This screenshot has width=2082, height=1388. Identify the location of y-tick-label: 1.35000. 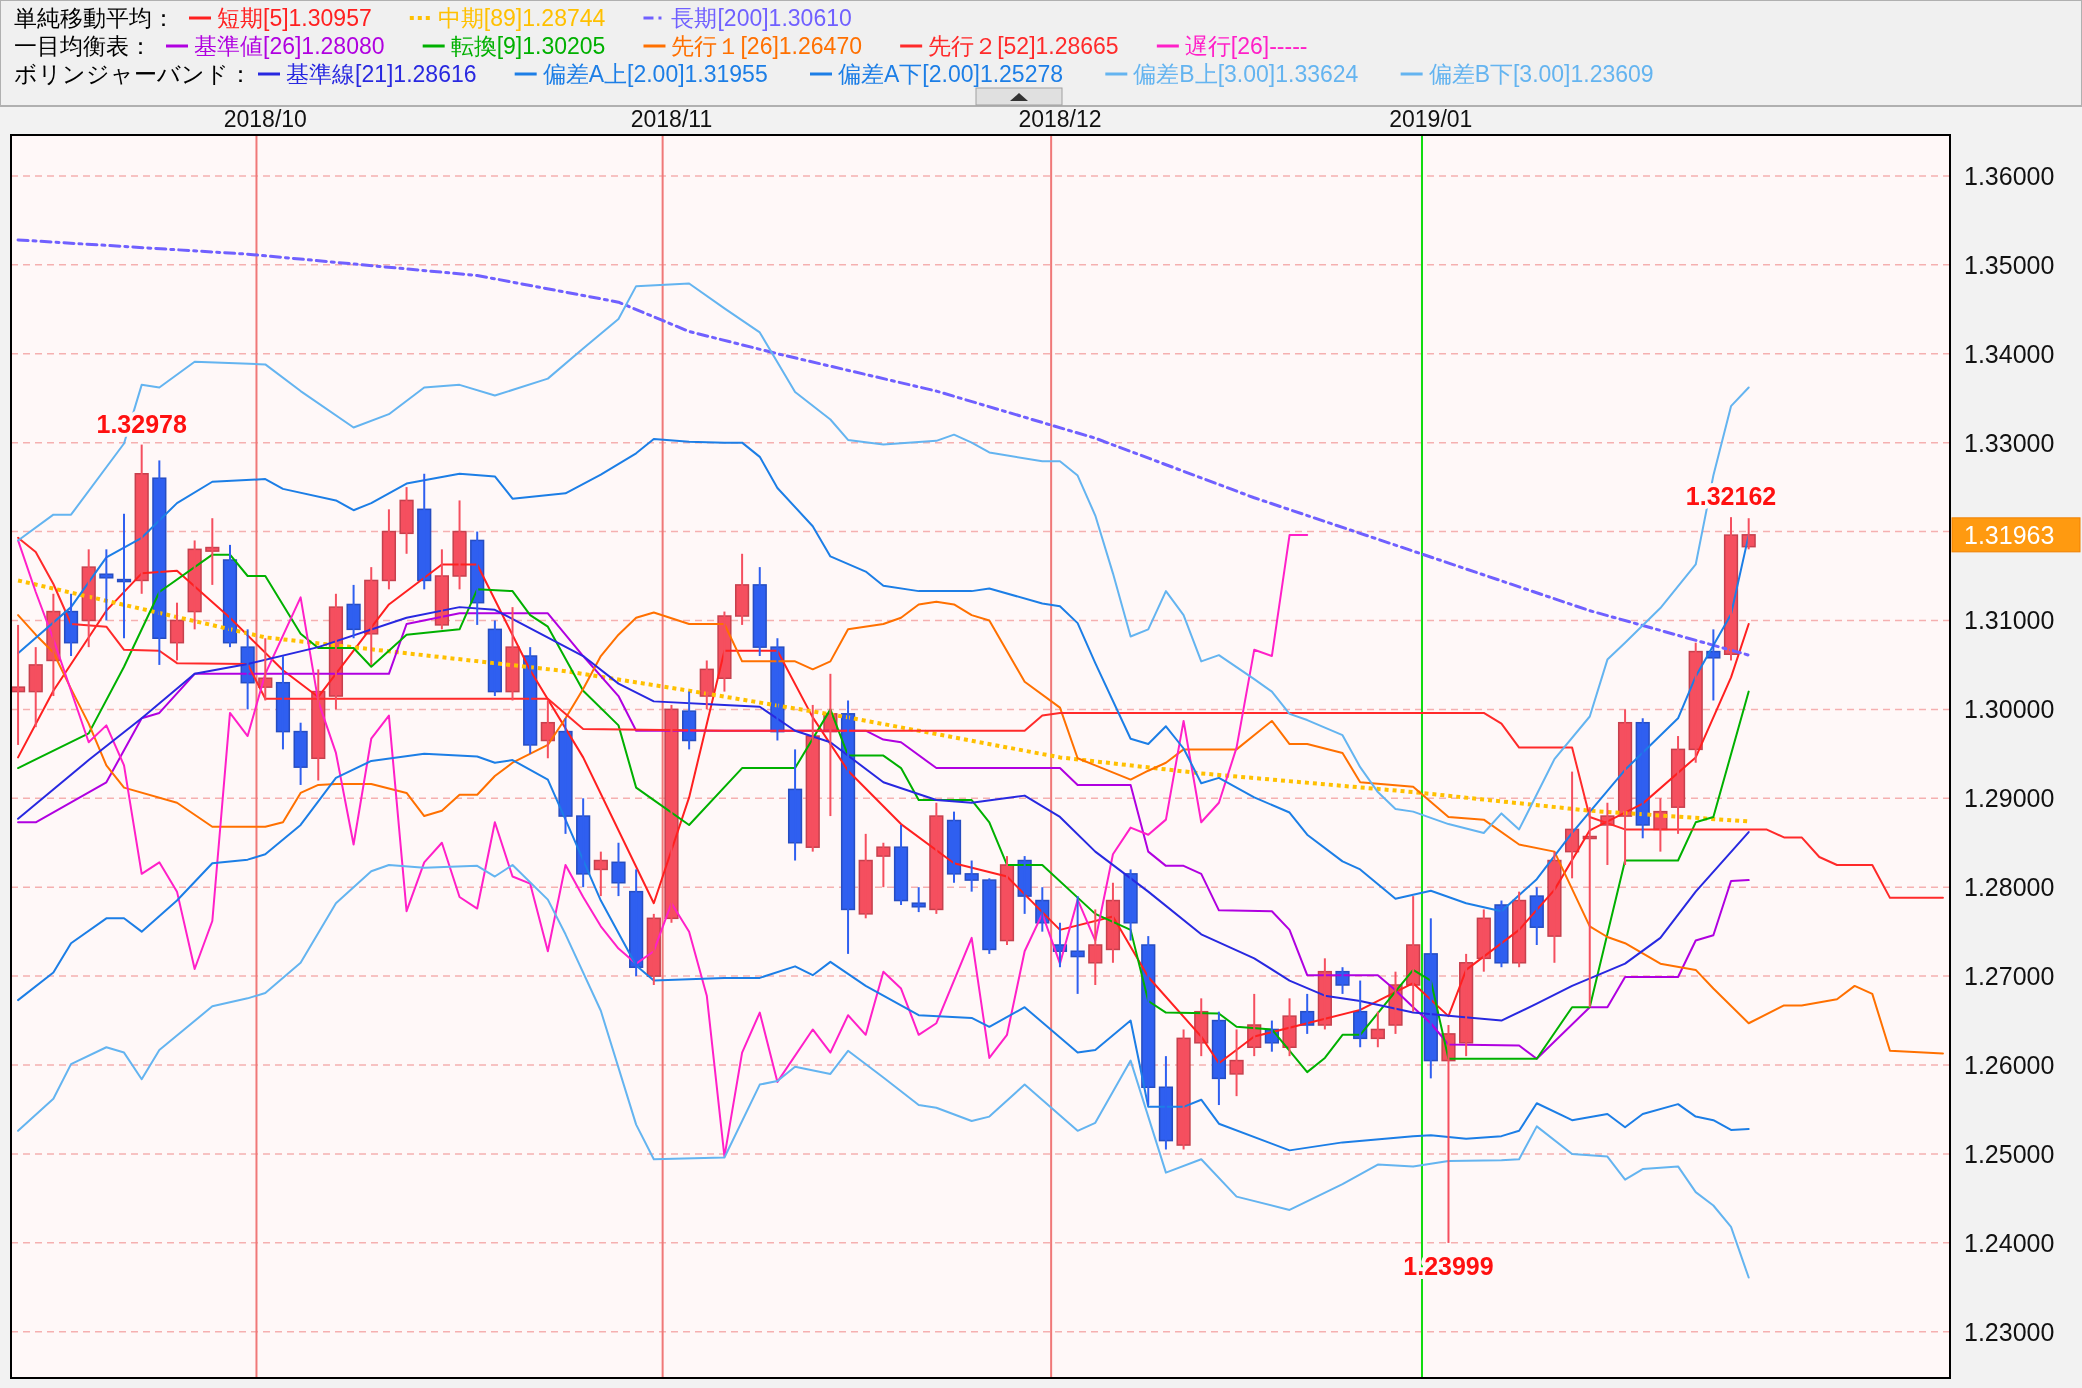
(2009, 264).